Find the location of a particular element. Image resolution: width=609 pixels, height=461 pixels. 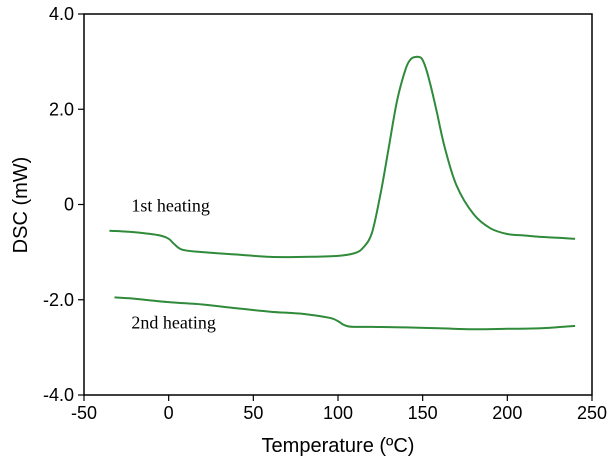

x-tick-label: 100 is located at coordinates (338, 413).